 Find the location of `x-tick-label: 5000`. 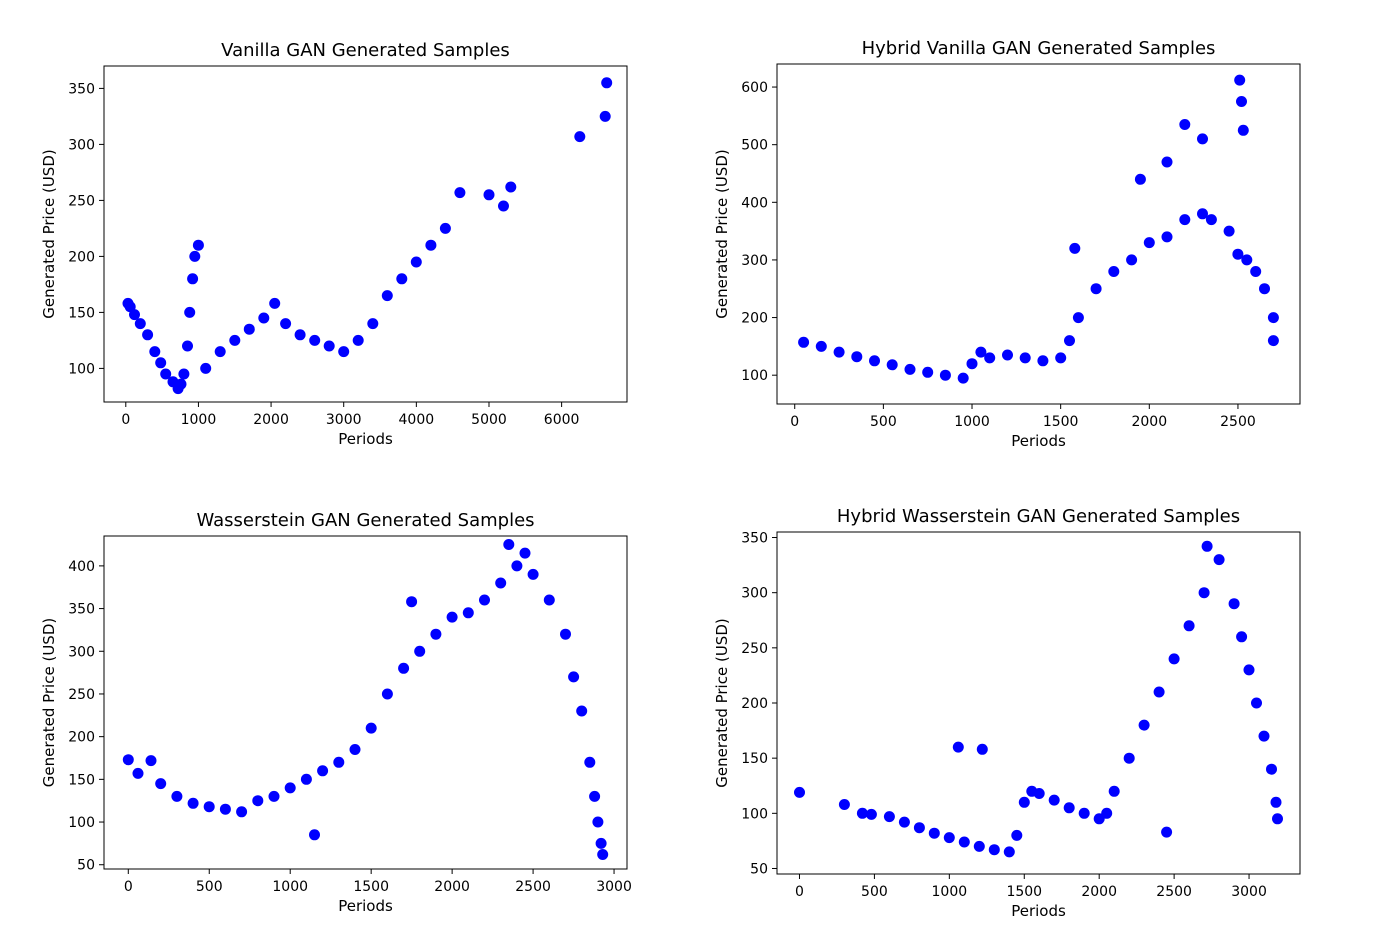

x-tick-label: 5000 is located at coordinates (489, 420).